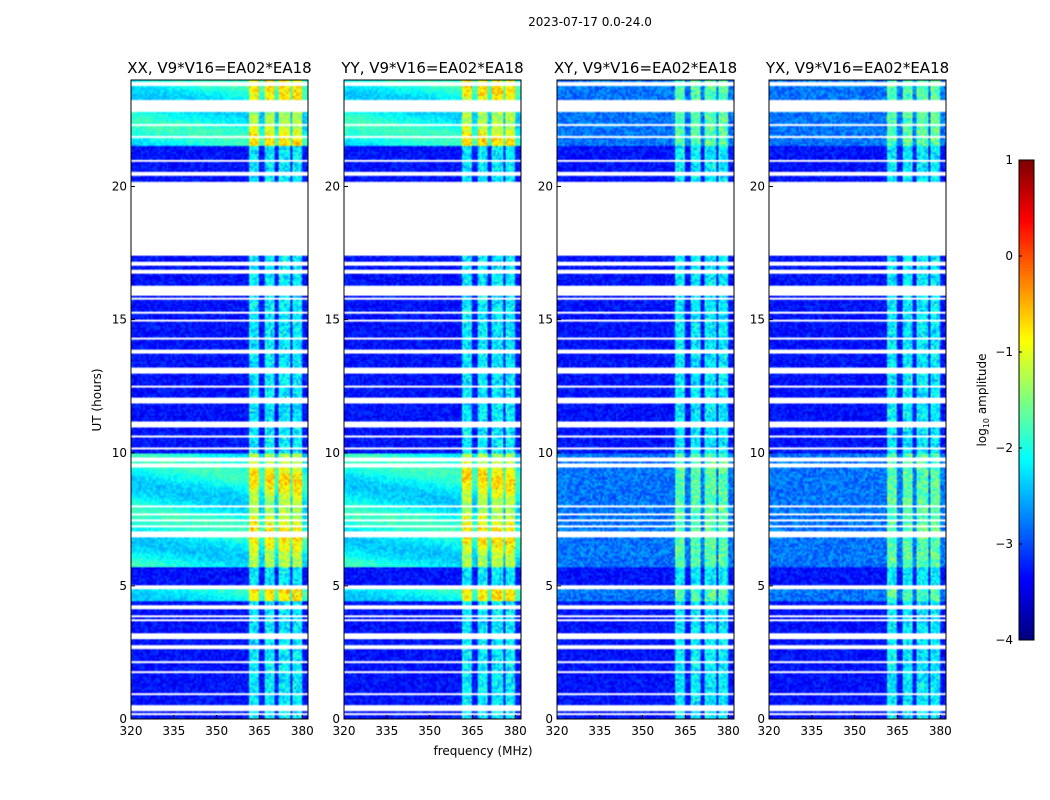 This screenshot has height=800, width=1050. What do you see at coordinates (590, 22) in the screenshot?
I see `figure-suptitle: 2023-07-17 0.0-24.0` at bounding box center [590, 22].